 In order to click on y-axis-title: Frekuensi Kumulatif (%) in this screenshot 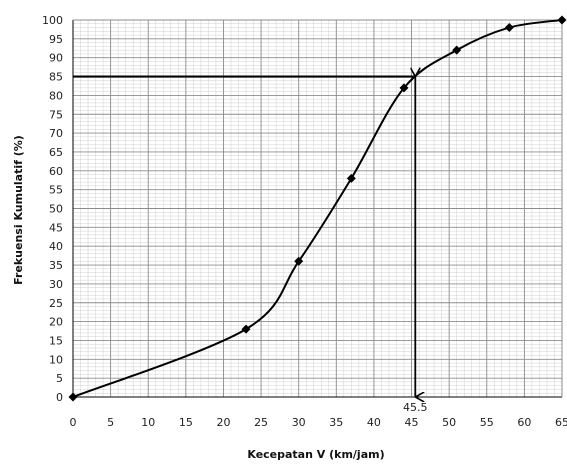, I will do `click(18, 210)`.